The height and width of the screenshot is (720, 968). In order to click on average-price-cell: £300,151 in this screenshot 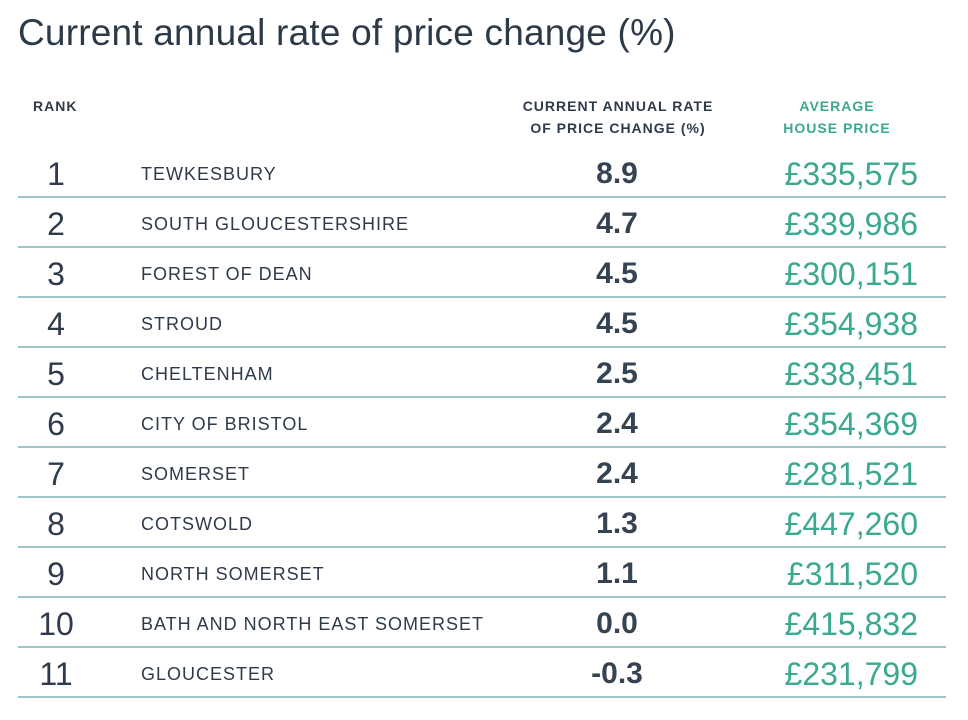, I will do `click(851, 274)`.